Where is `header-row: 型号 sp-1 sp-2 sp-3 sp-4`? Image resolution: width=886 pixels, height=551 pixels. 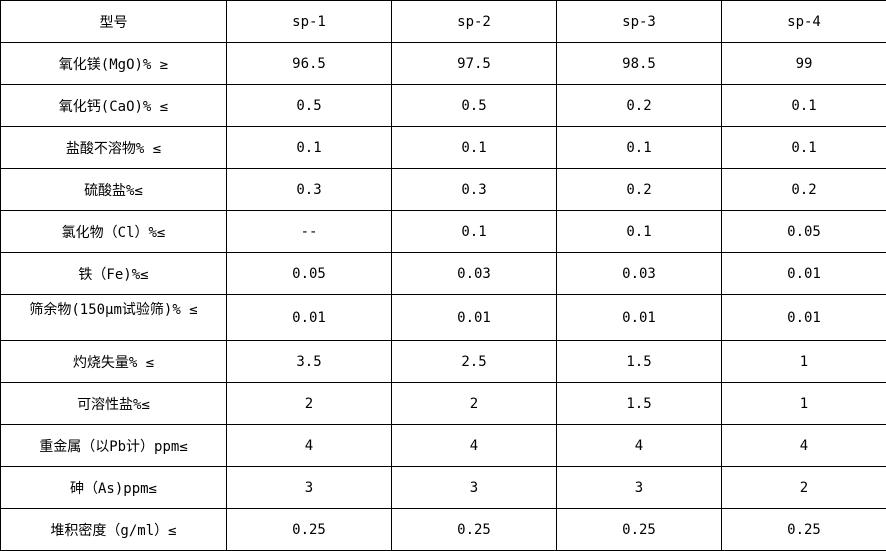
header-row: 型号 sp-1 sp-2 sp-3 sp-4 is located at coordinates (443, 22).